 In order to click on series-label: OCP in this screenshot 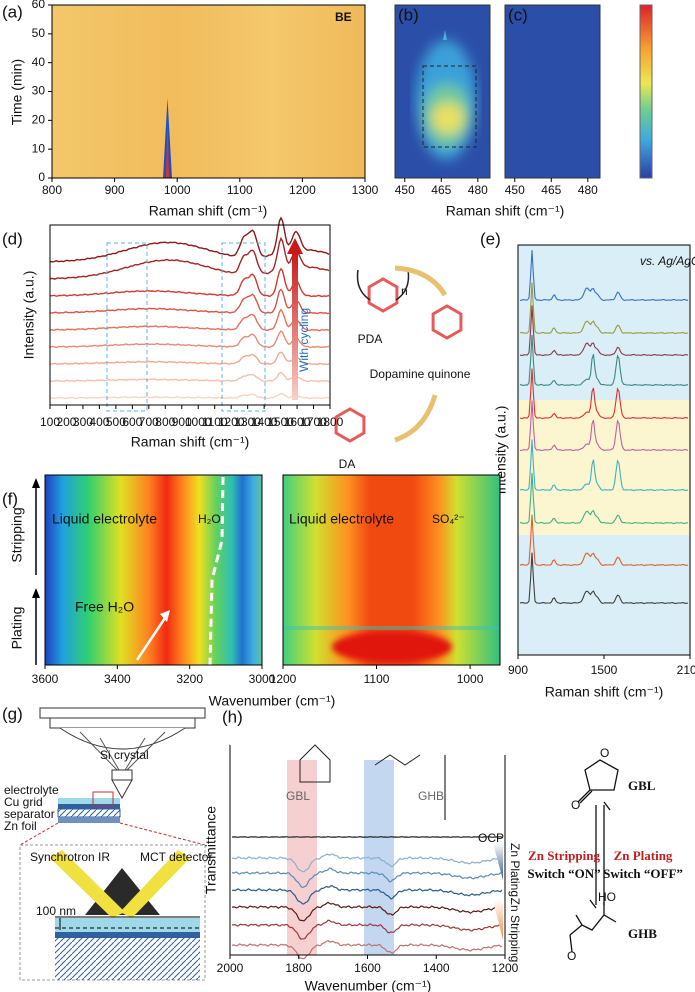, I will do `click(491, 838)`.